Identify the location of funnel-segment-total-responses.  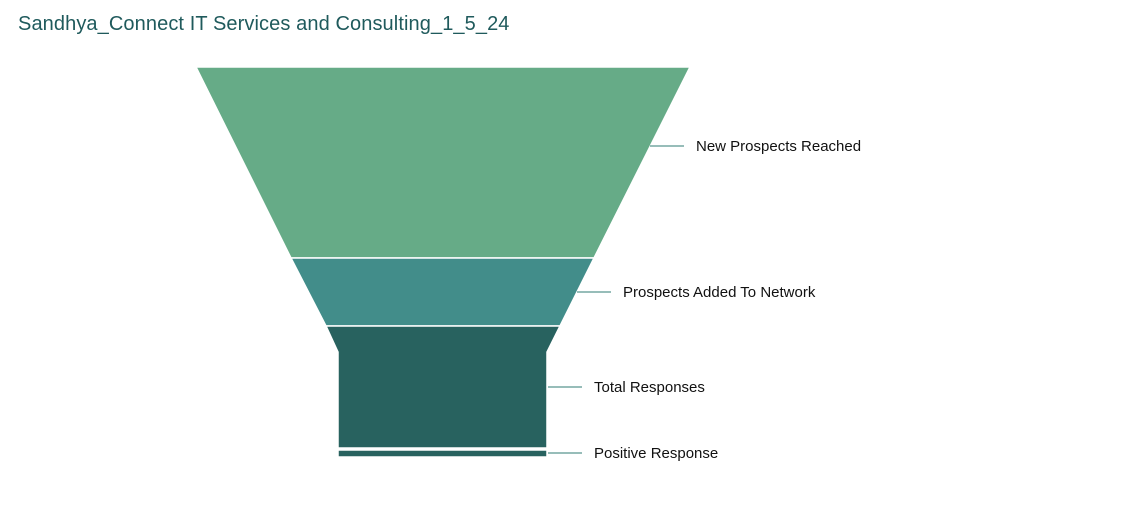
(443, 387).